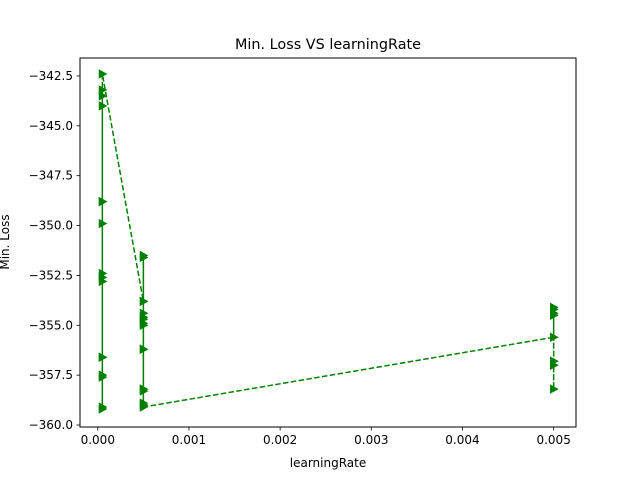  Describe the element at coordinates (280, 440) in the screenshot. I see `x-tick-label: 0.002` at that location.